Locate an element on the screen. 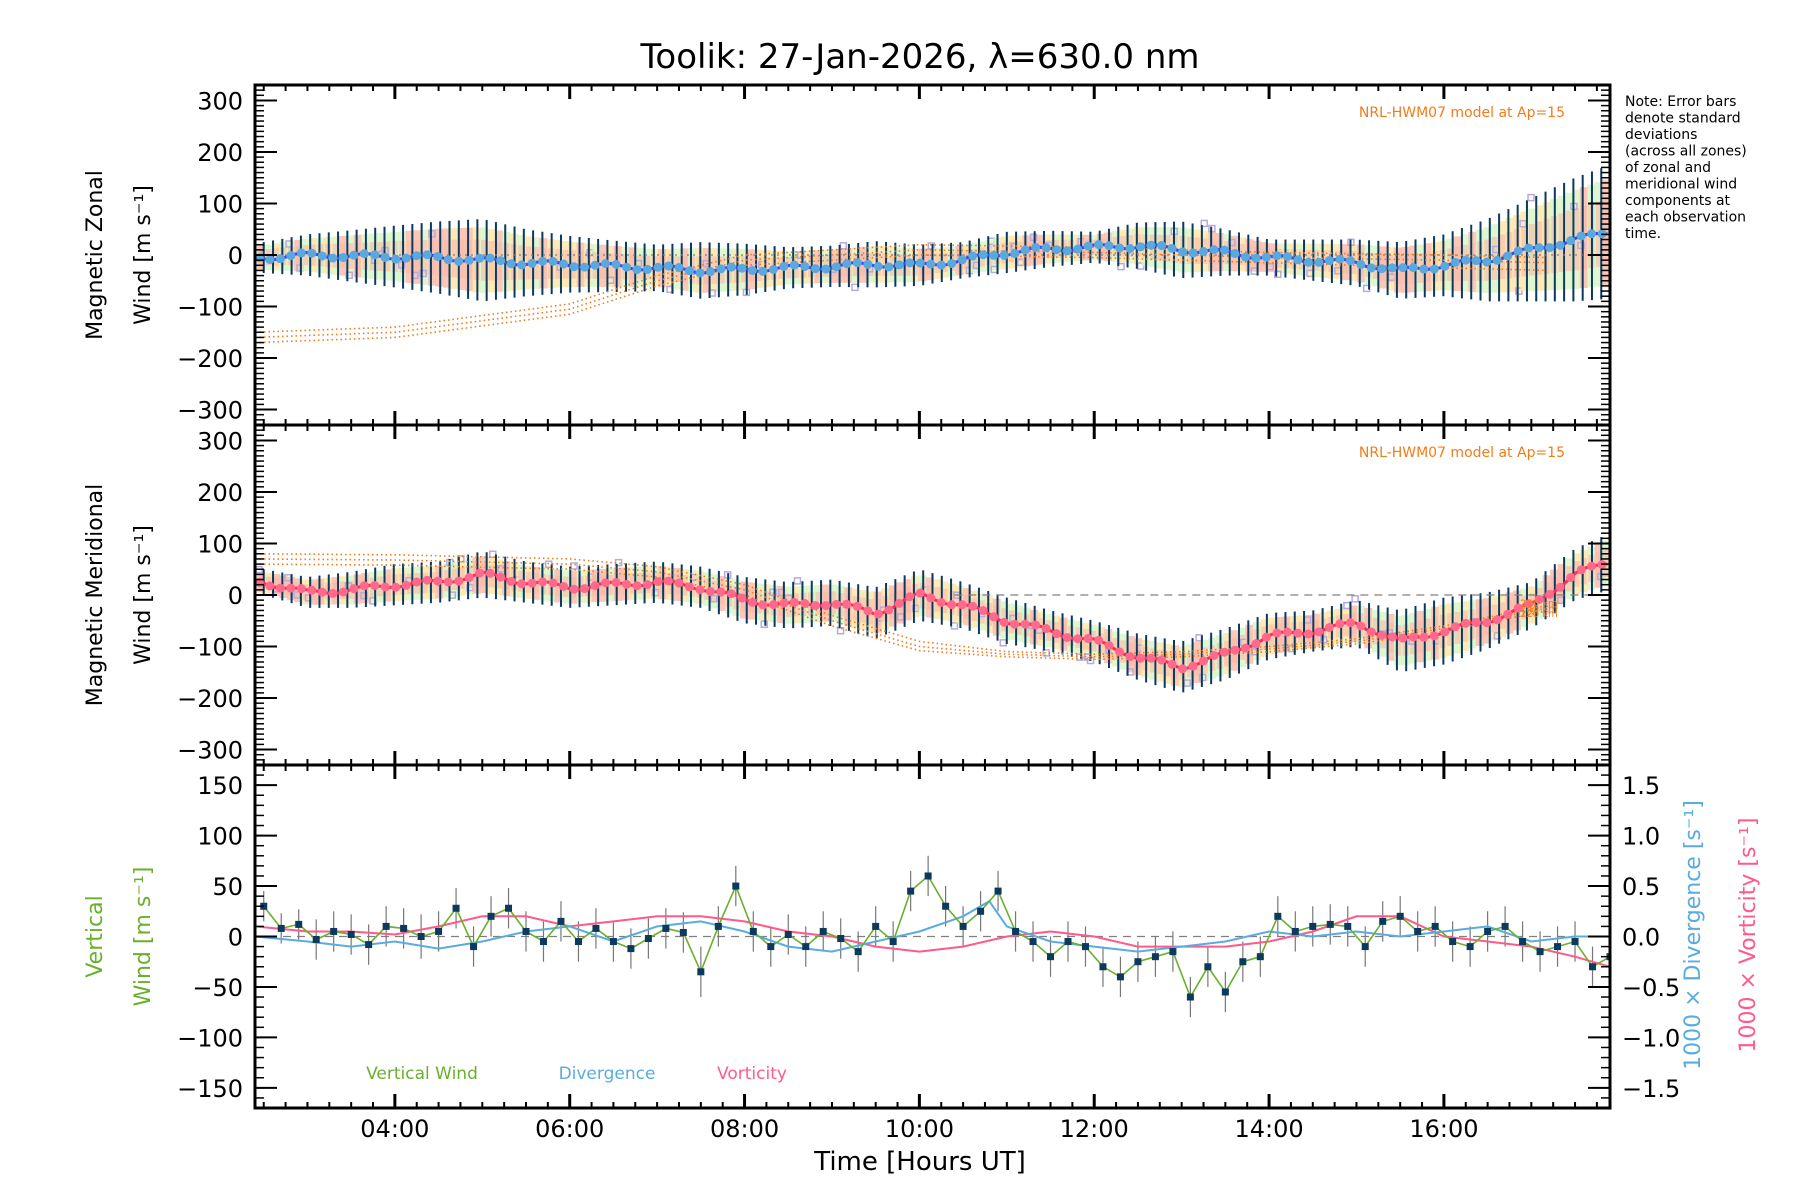  model-curve is located at coordinates (900, 288).